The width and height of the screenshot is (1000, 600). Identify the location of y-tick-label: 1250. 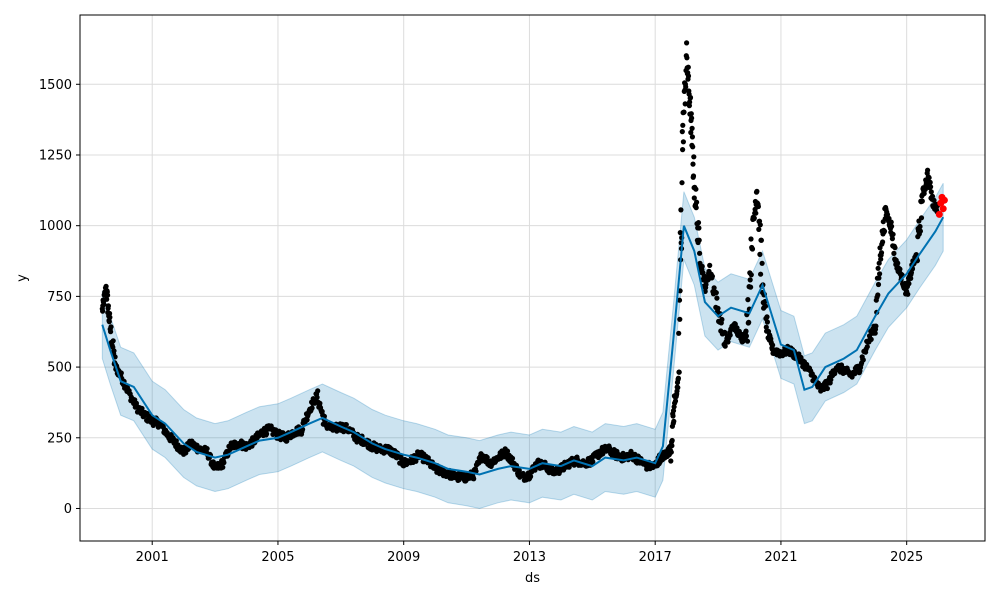
(55, 155).